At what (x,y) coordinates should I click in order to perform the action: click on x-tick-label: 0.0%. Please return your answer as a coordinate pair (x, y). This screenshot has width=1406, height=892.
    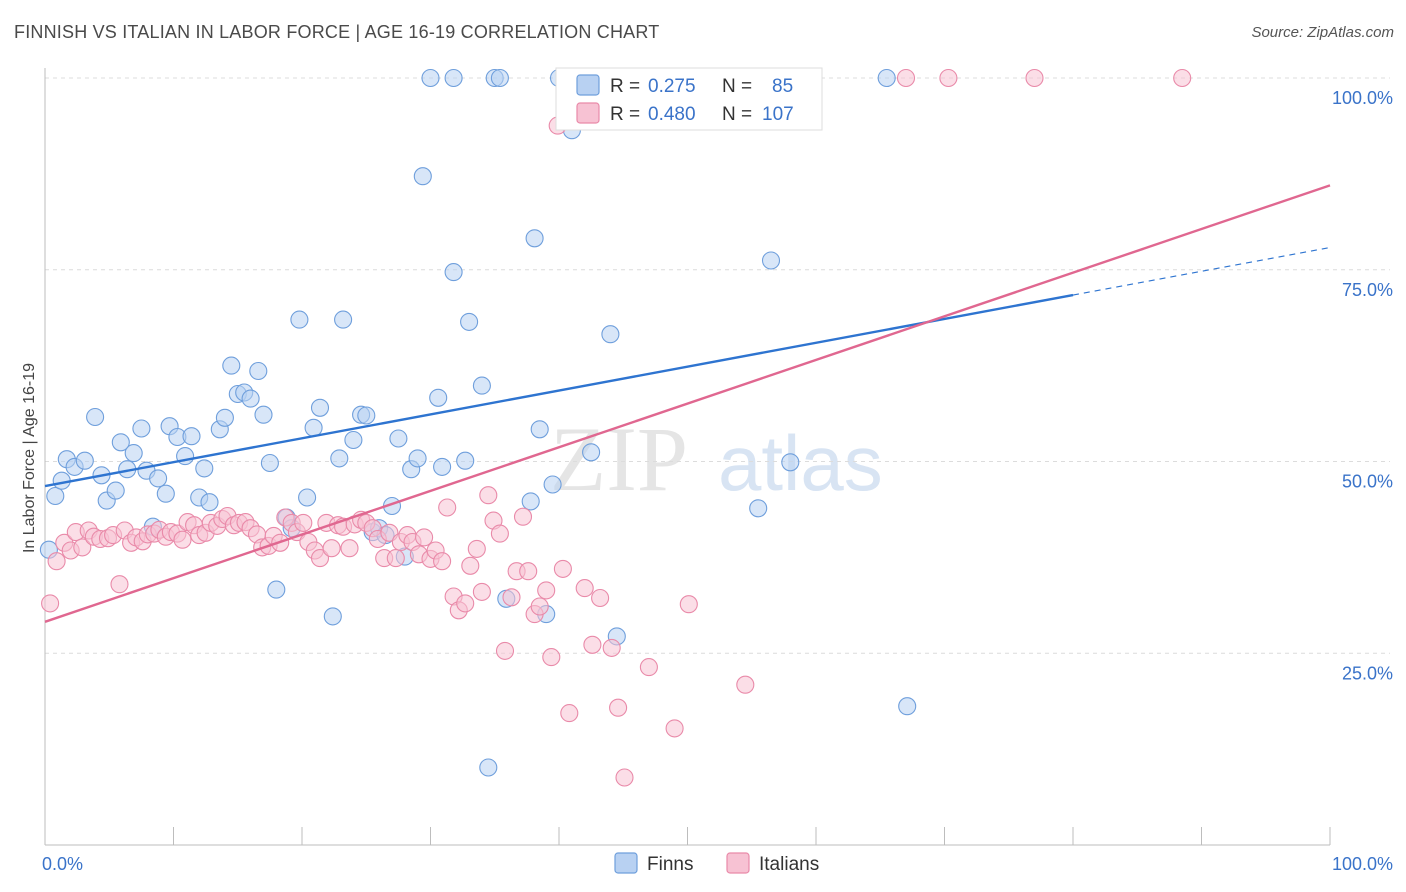
    Looking at the image, I should click on (62, 864).